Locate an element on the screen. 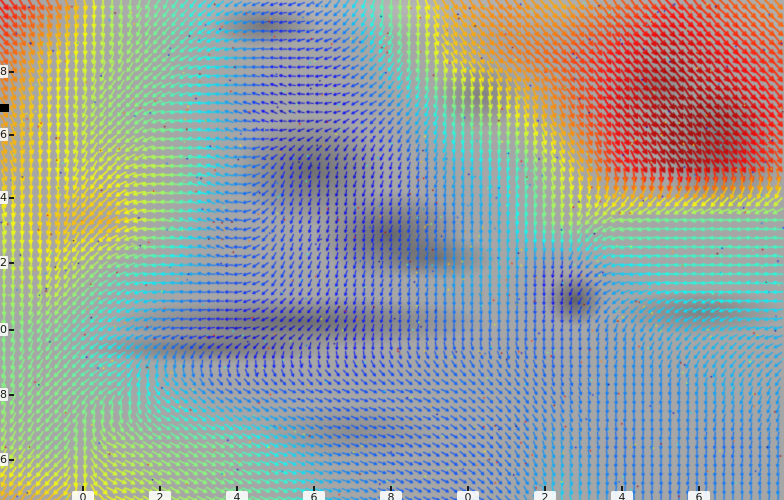 The height and width of the screenshot is (500, 784). x-tick-label: 8 is located at coordinates (391, 495).